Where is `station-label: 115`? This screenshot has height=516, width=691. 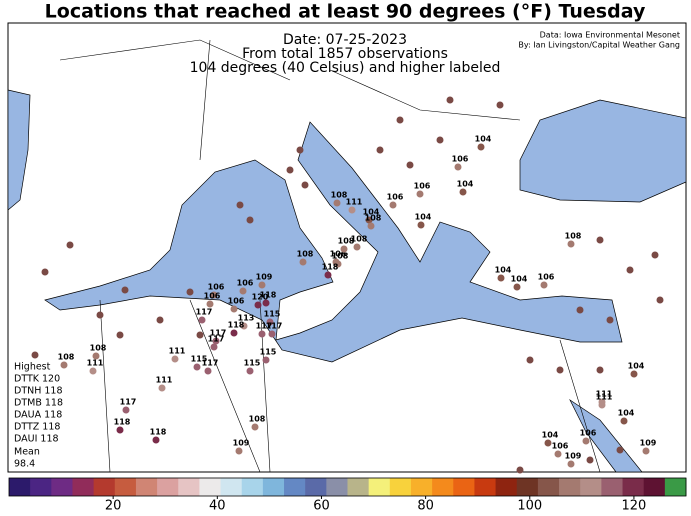
station-label: 115 is located at coordinates (268, 352).